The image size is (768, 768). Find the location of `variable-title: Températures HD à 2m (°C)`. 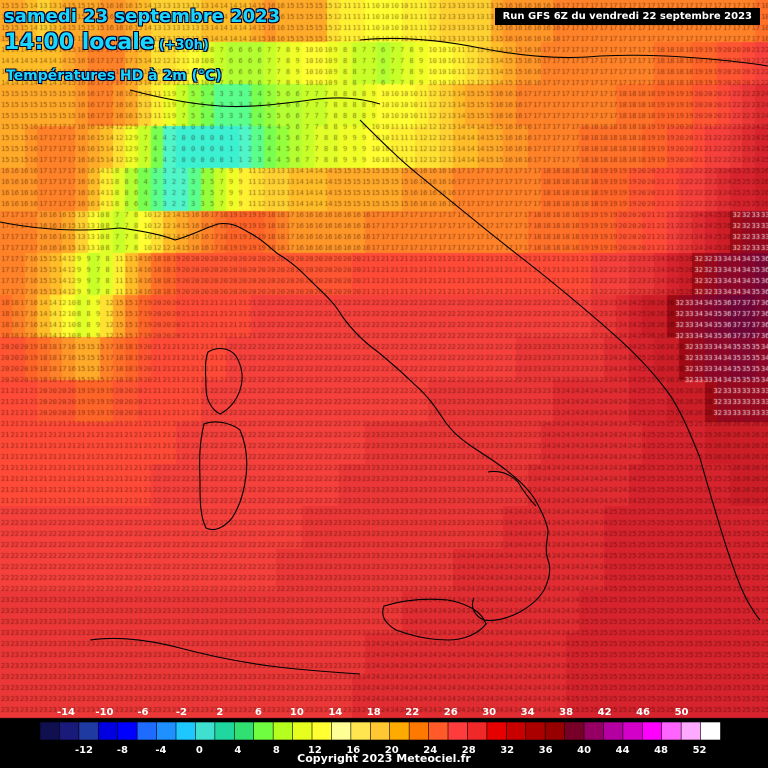

variable-title: Températures HD à 2m (°C) is located at coordinates (114, 76).